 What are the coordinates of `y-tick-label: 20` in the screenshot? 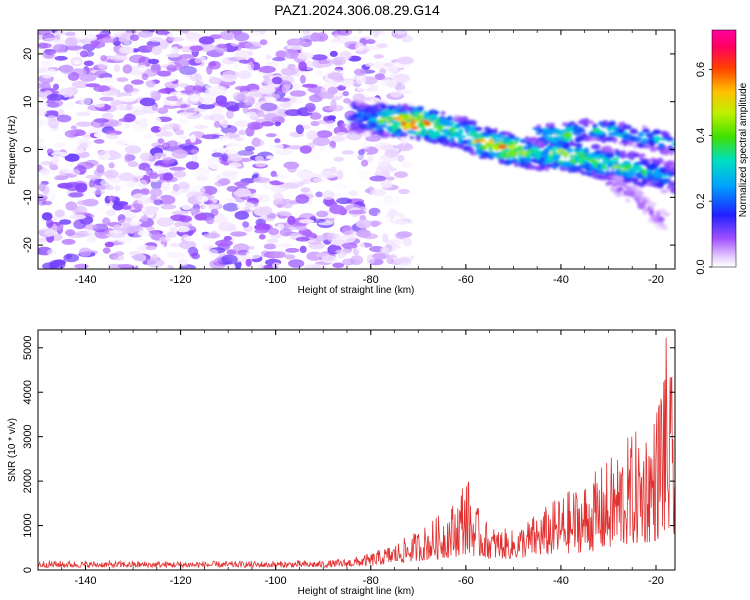 It's located at (28, 54).